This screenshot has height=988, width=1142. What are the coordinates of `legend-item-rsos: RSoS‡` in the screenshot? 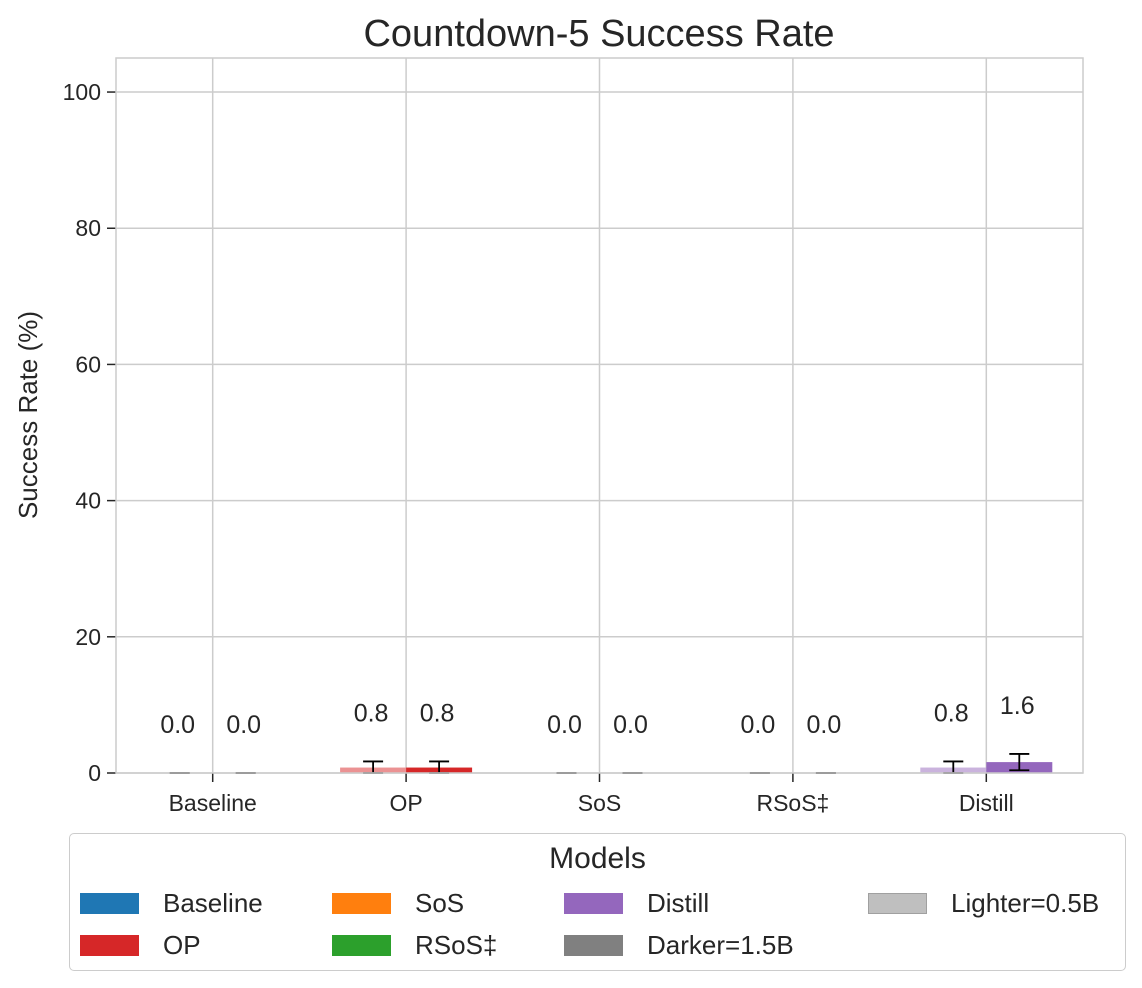 It's located at (414, 945).